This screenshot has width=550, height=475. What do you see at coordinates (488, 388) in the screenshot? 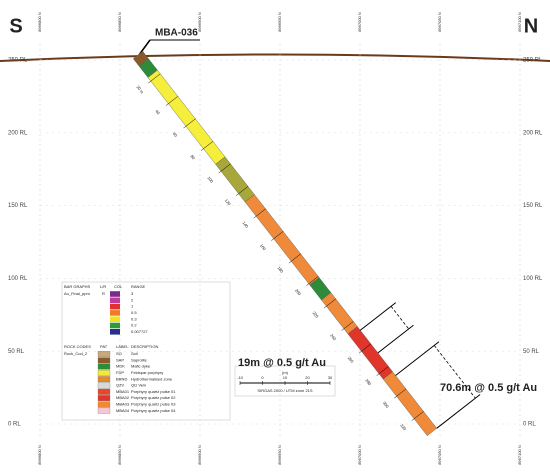
I see `intercept-label: 70.6m @ 0.5 g/t Au` at bounding box center [488, 388].